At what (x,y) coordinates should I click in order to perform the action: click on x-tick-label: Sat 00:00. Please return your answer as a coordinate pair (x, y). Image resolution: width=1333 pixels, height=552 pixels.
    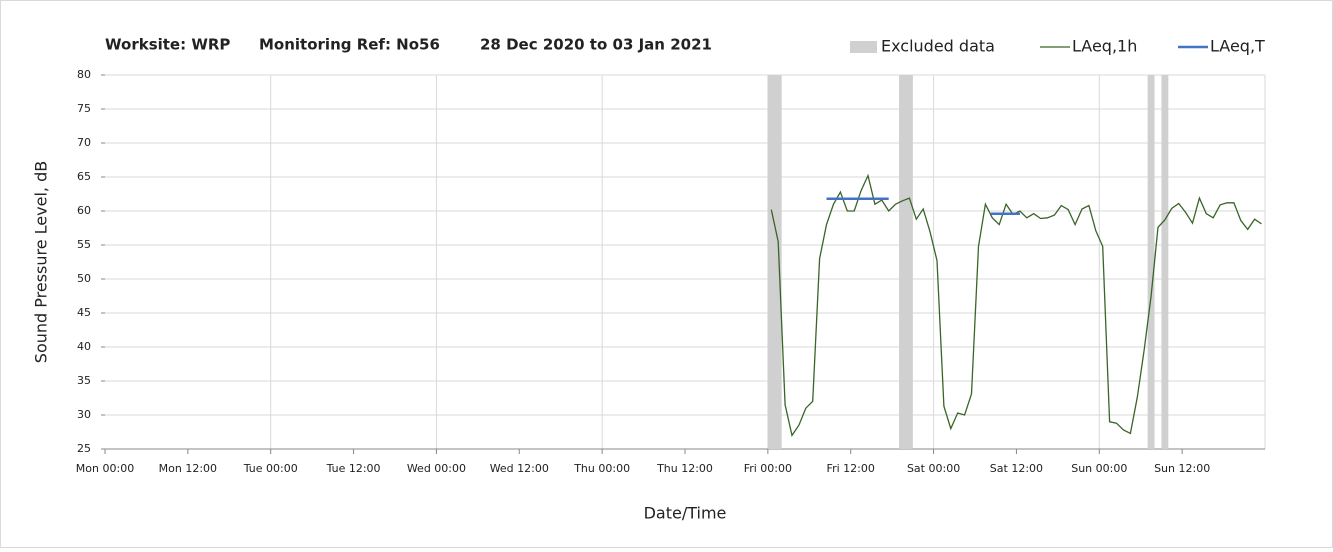
    Looking at the image, I should click on (933, 468).